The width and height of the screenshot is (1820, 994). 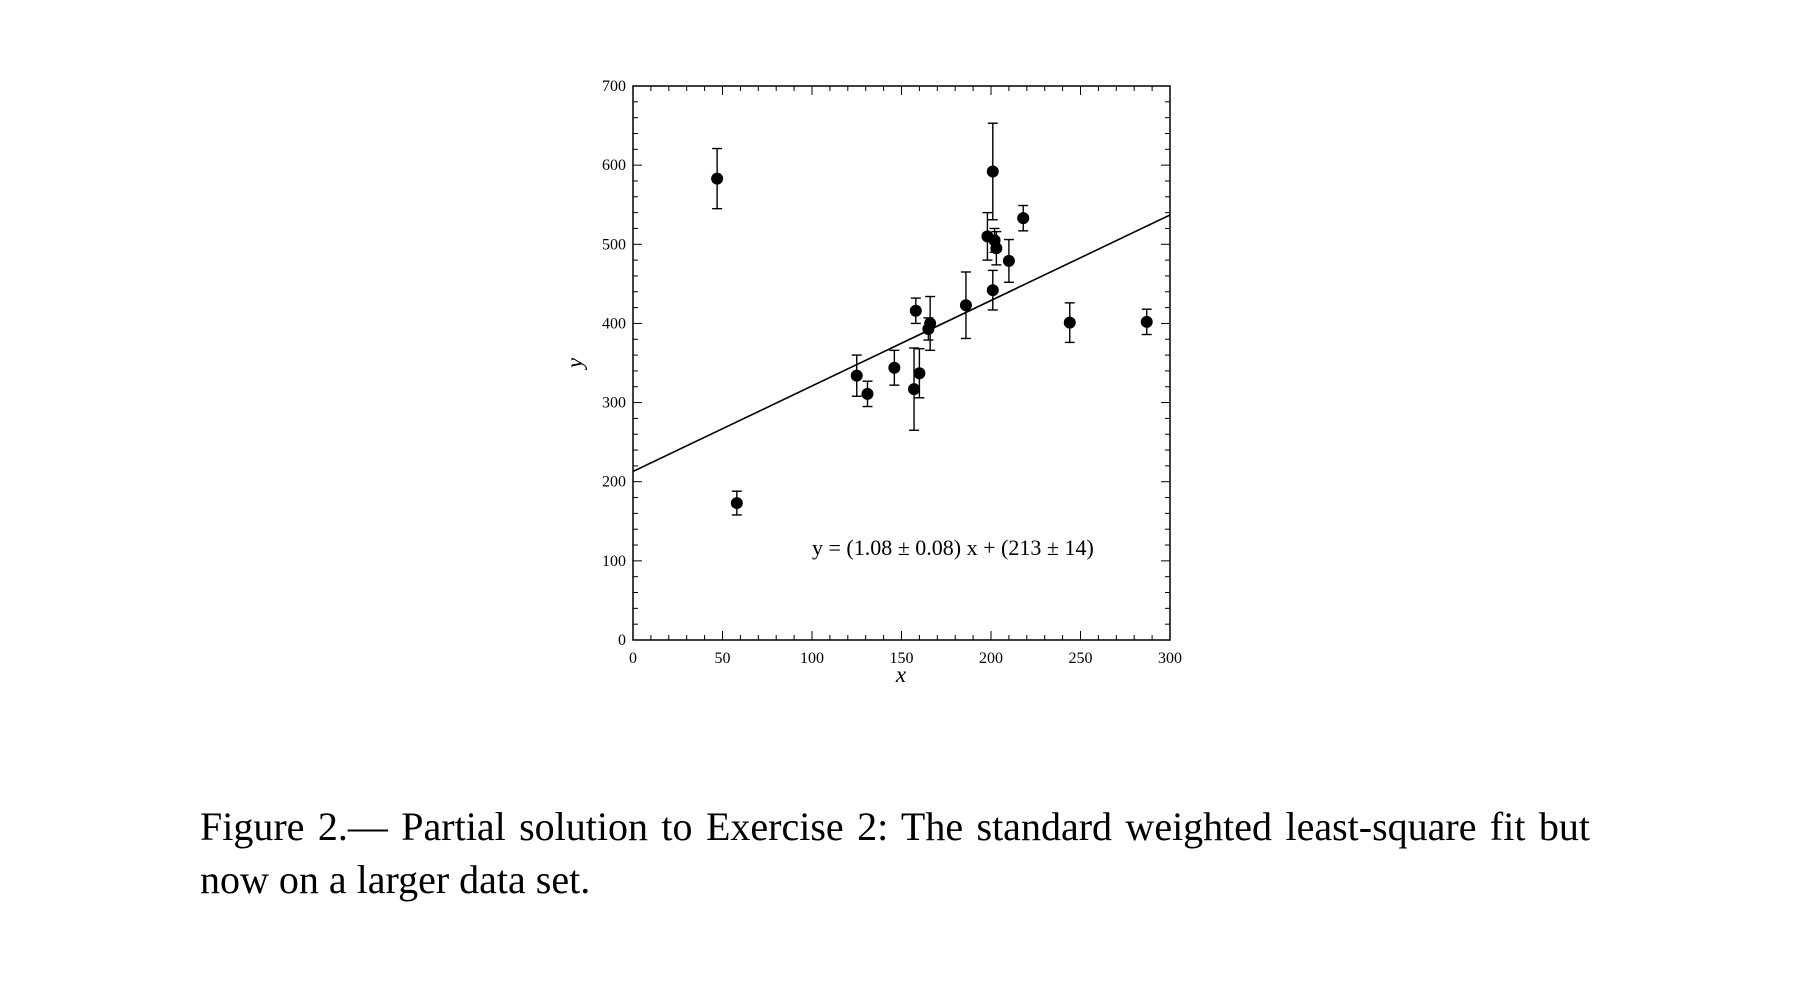 I want to click on fit-line, so click(x=901, y=343).